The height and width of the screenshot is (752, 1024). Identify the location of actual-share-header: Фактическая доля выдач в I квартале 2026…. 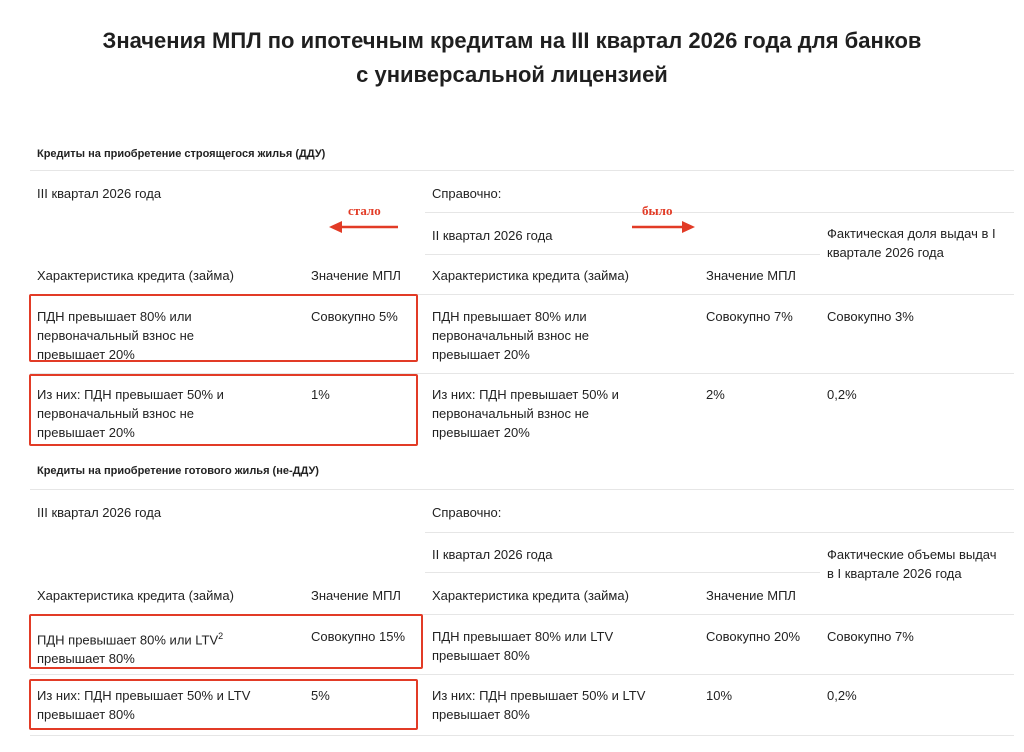
(911, 243).